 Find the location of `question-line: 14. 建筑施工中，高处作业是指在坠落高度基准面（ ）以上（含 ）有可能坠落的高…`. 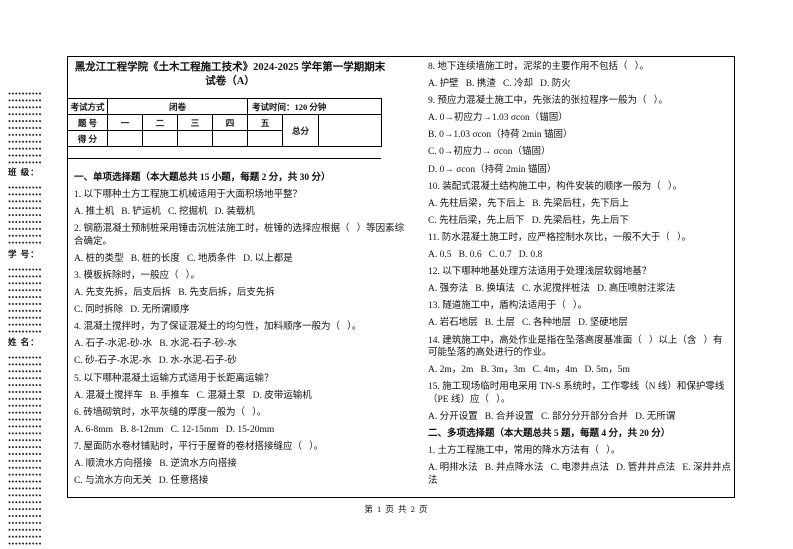

question-line: 14. 建筑施工中，高处作业是指在坠落高度基准面（ ）以上（含 ）有可能坠落的高… is located at coordinates (575, 347).